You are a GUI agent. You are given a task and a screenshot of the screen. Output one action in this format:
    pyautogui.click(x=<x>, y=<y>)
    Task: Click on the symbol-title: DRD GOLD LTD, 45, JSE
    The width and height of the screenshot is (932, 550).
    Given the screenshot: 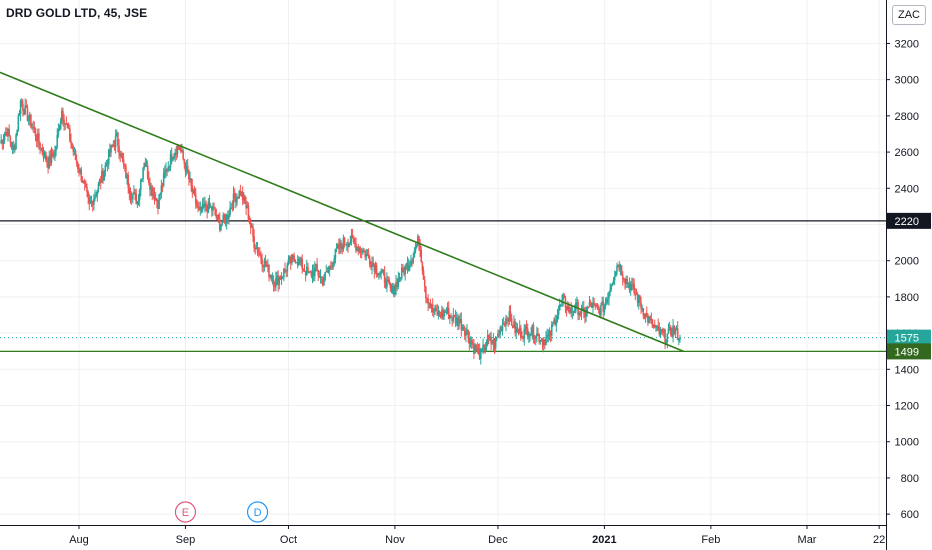 What is the action you would take?
    pyautogui.click(x=77, y=13)
    